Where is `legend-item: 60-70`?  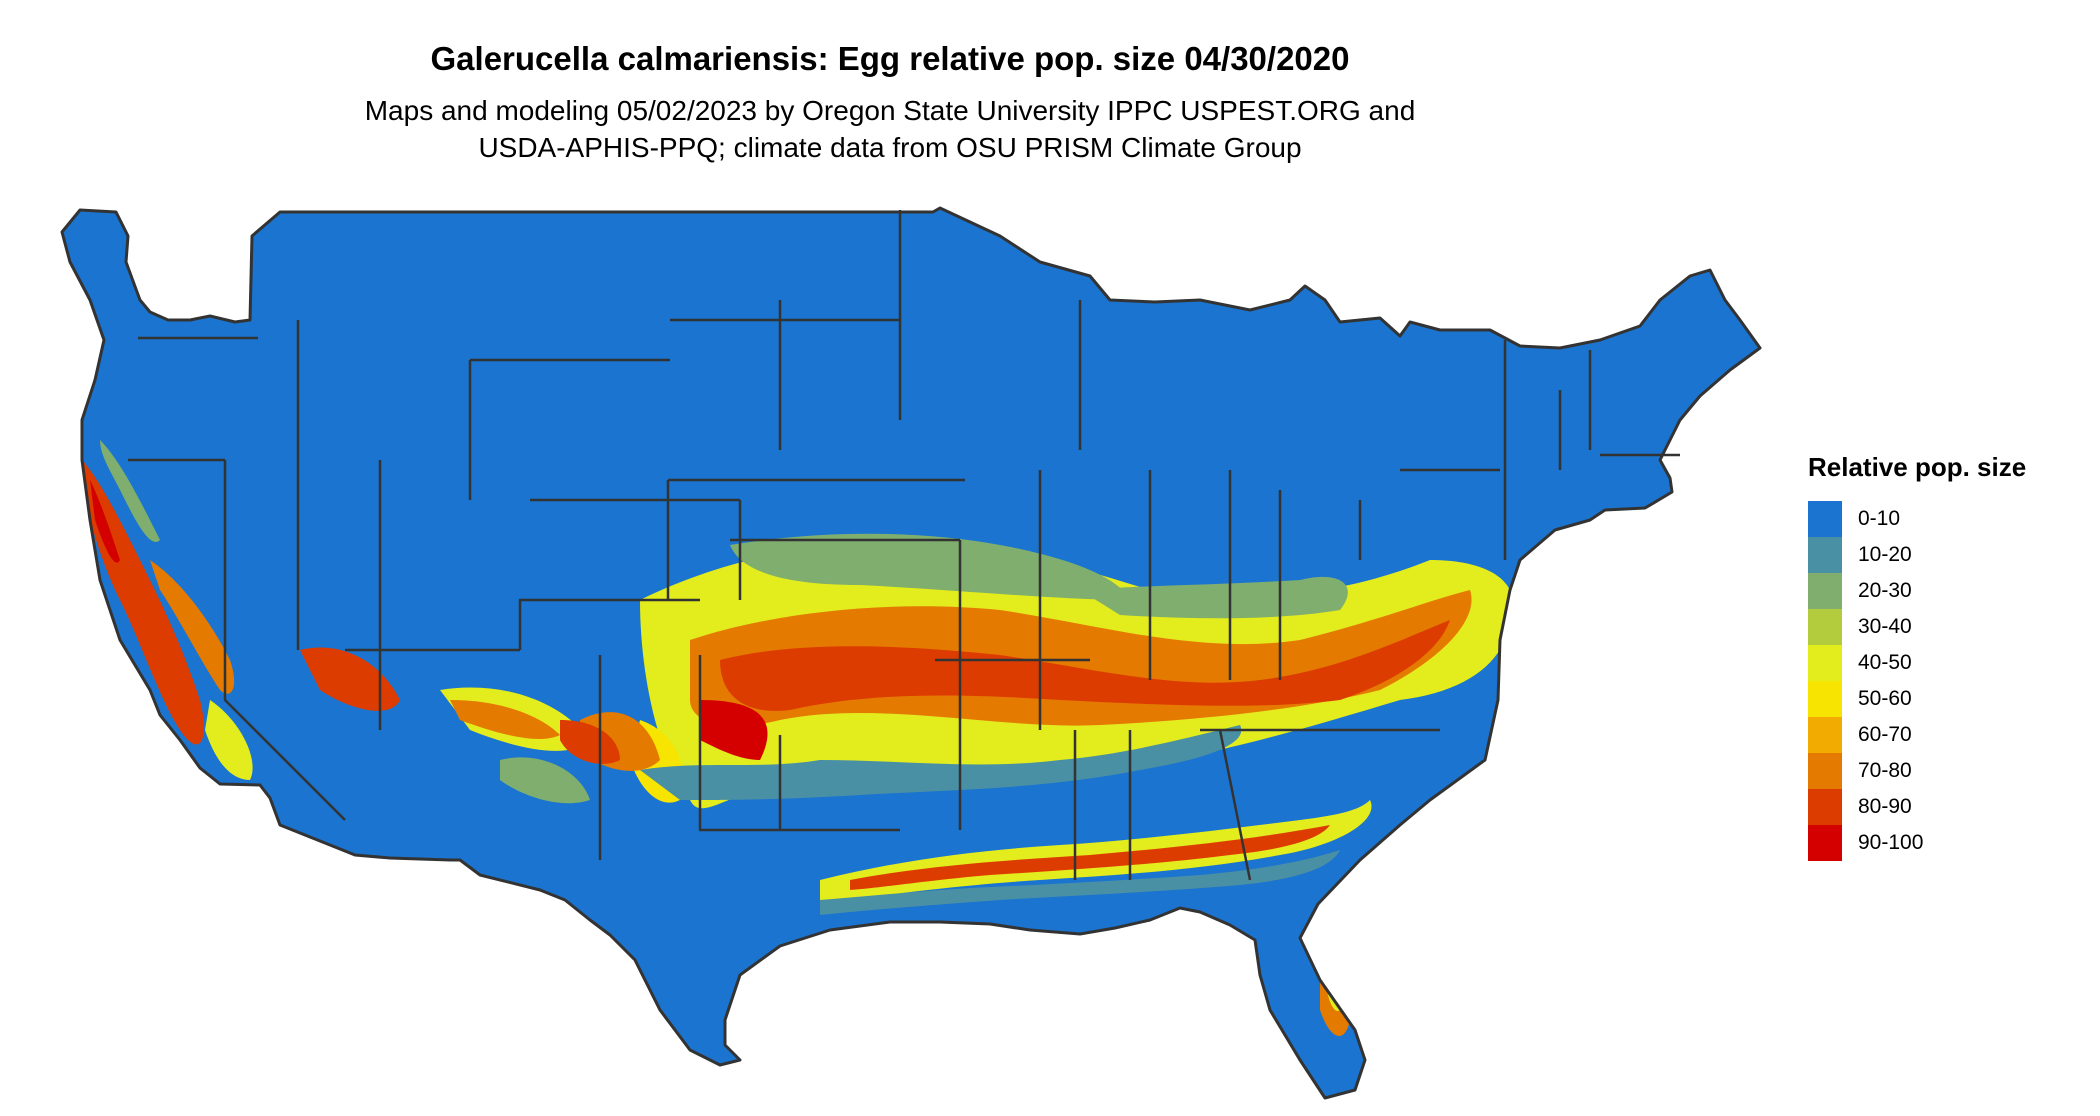 legend-item: 60-70 is located at coordinates (1917, 735).